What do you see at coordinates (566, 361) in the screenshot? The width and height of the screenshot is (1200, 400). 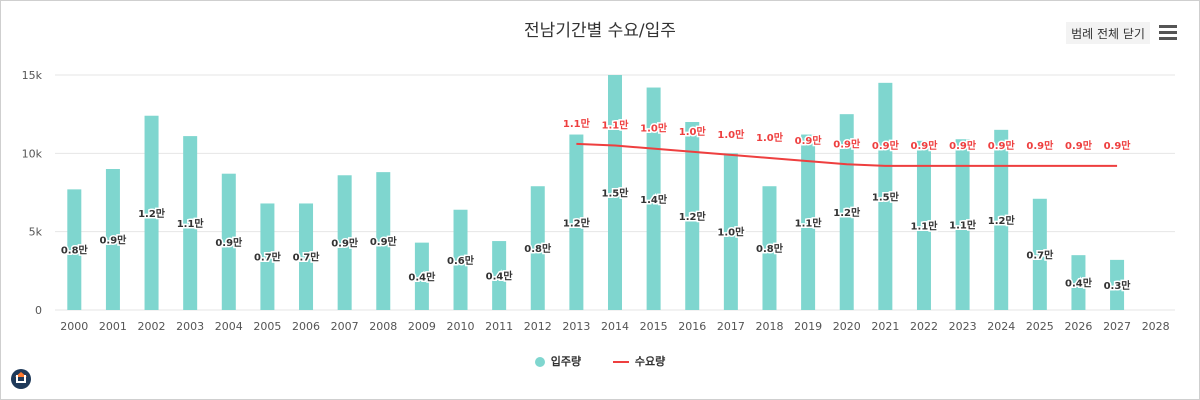 I see `legend-bar-label: 입주량` at bounding box center [566, 361].